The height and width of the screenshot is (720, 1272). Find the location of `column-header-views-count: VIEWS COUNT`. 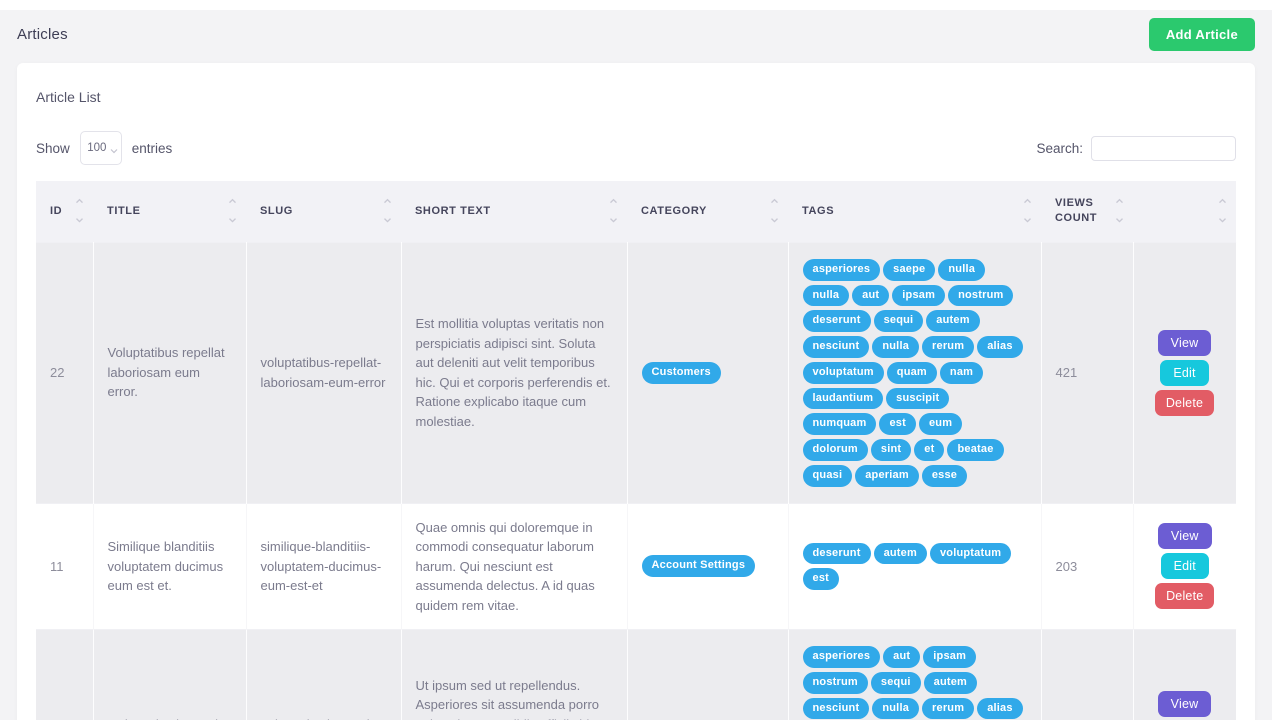

column-header-views-count: VIEWS COUNT is located at coordinates (1087, 212).